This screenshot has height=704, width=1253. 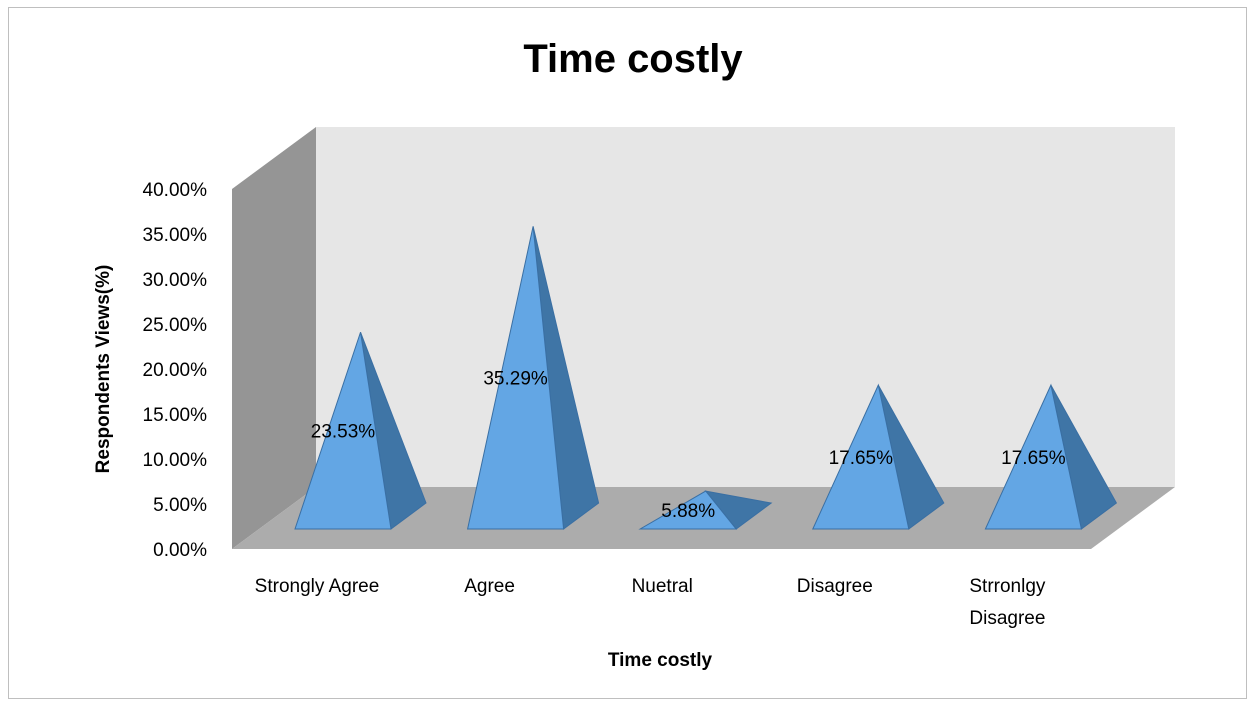 What do you see at coordinates (1007, 602) in the screenshot?
I see `x-category-label: Strronlgy Disagree` at bounding box center [1007, 602].